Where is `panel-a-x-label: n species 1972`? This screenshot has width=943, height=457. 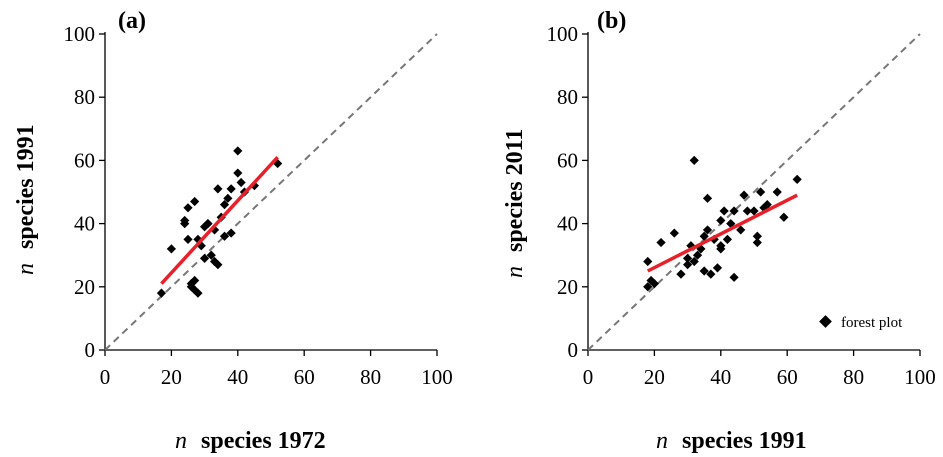 panel-a-x-label: n species 1972 is located at coordinates (250, 441).